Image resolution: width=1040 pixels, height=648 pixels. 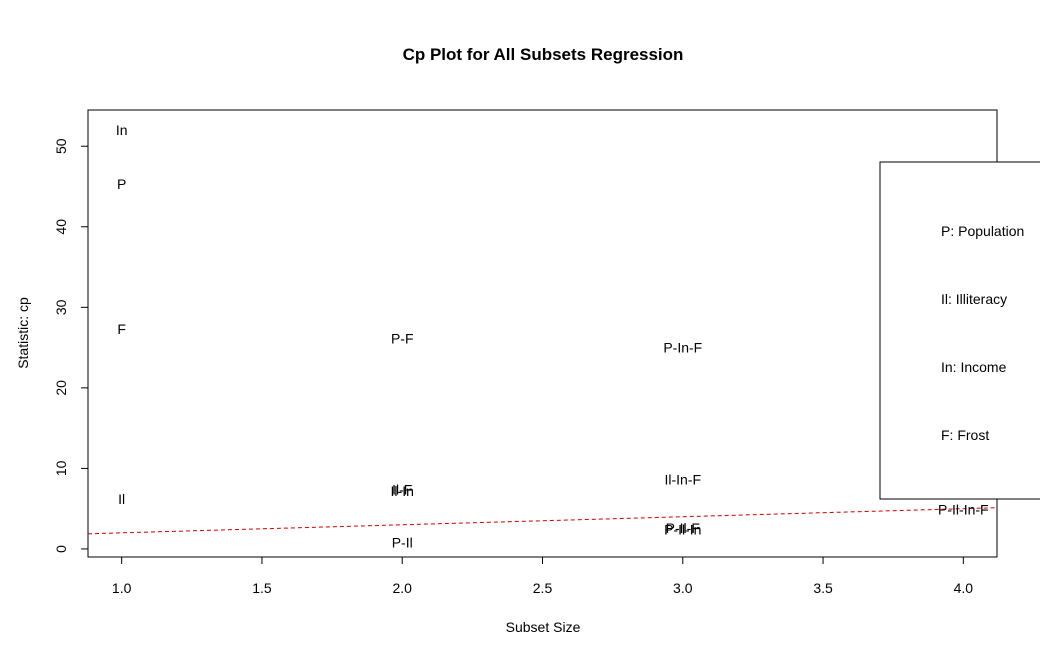 I want to click on x-tick-label: 3.0, so click(x=683, y=588).